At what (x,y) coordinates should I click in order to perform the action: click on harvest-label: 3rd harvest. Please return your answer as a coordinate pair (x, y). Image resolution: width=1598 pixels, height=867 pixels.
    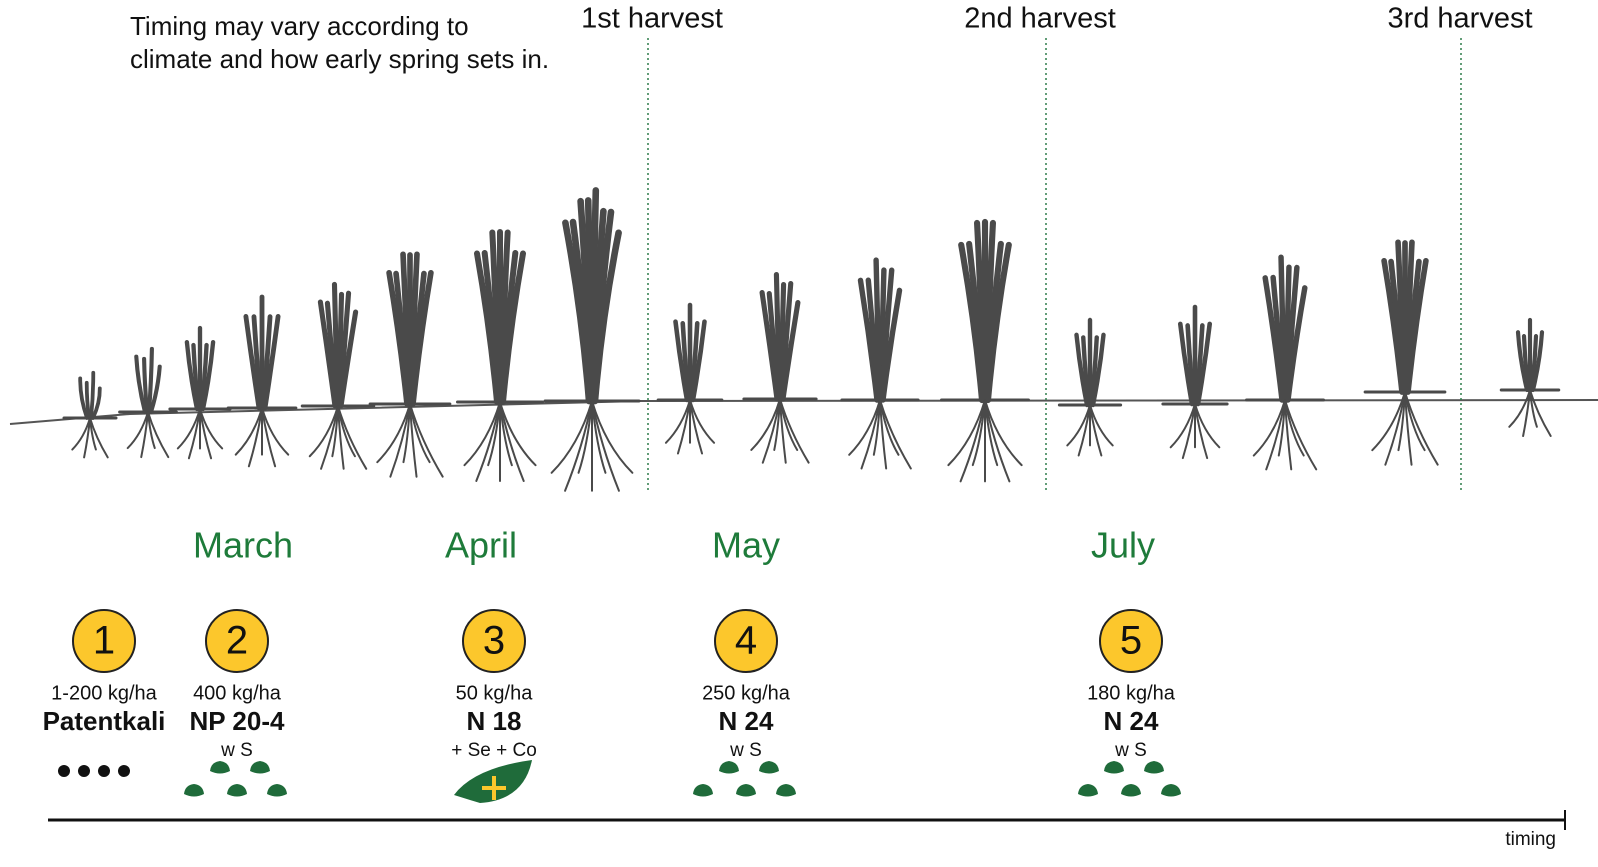
    Looking at the image, I should click on (1459, 19).